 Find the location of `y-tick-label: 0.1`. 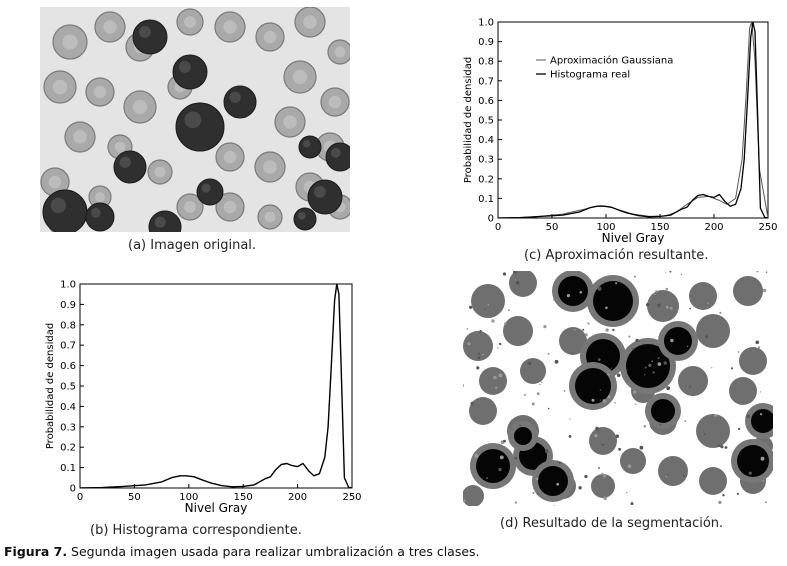

y-tick-label: 0.1 is located at coordinates (68, 468).